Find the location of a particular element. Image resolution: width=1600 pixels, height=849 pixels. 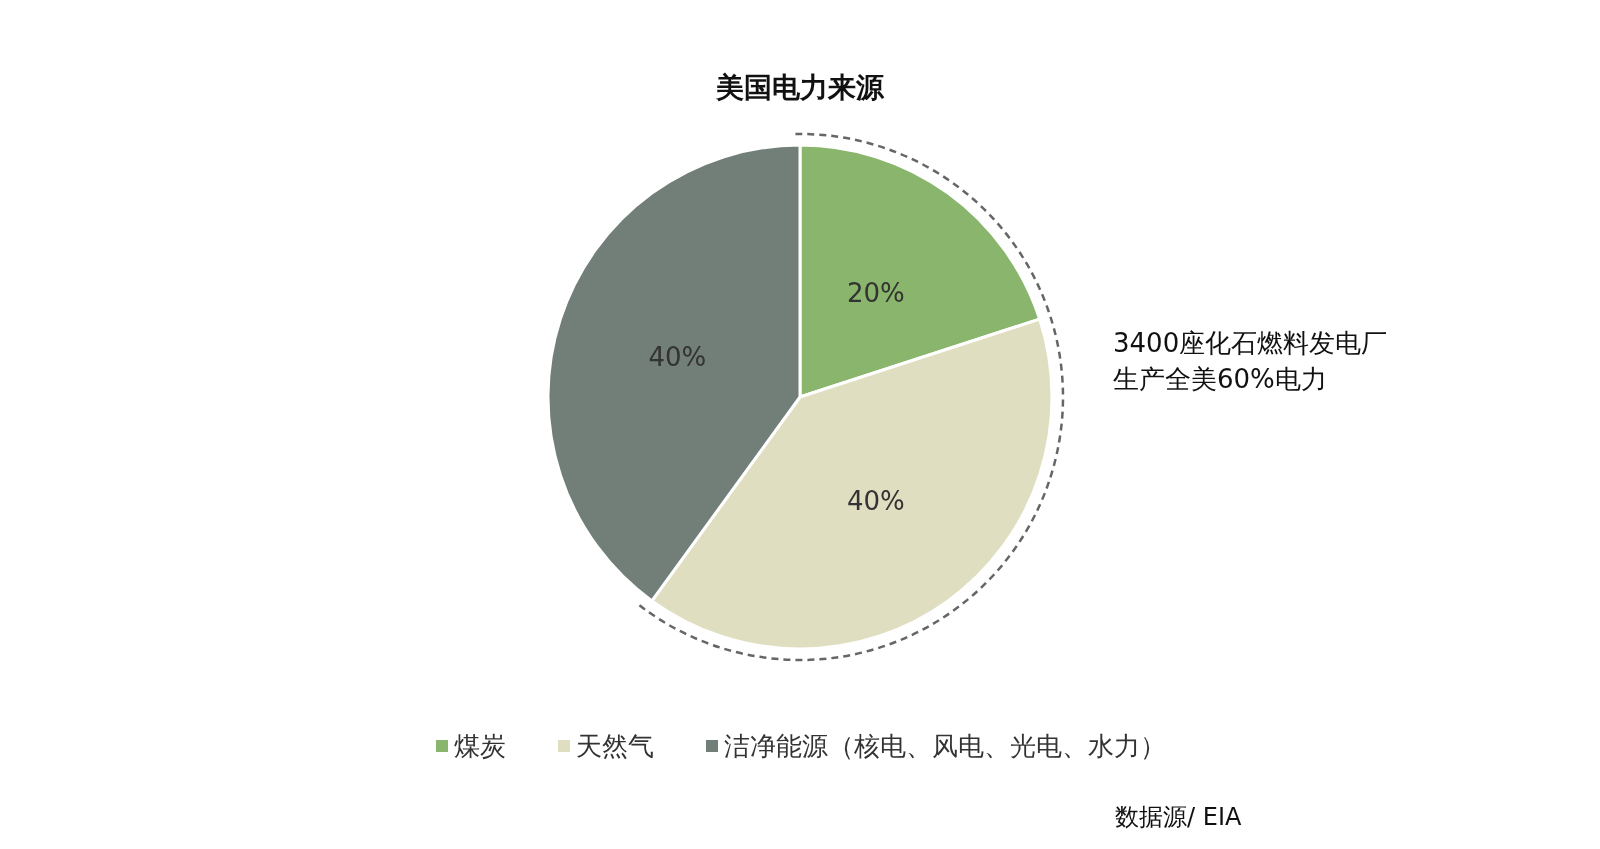

text: 生产全美60%电力 is located at coordinates (1220, 379).